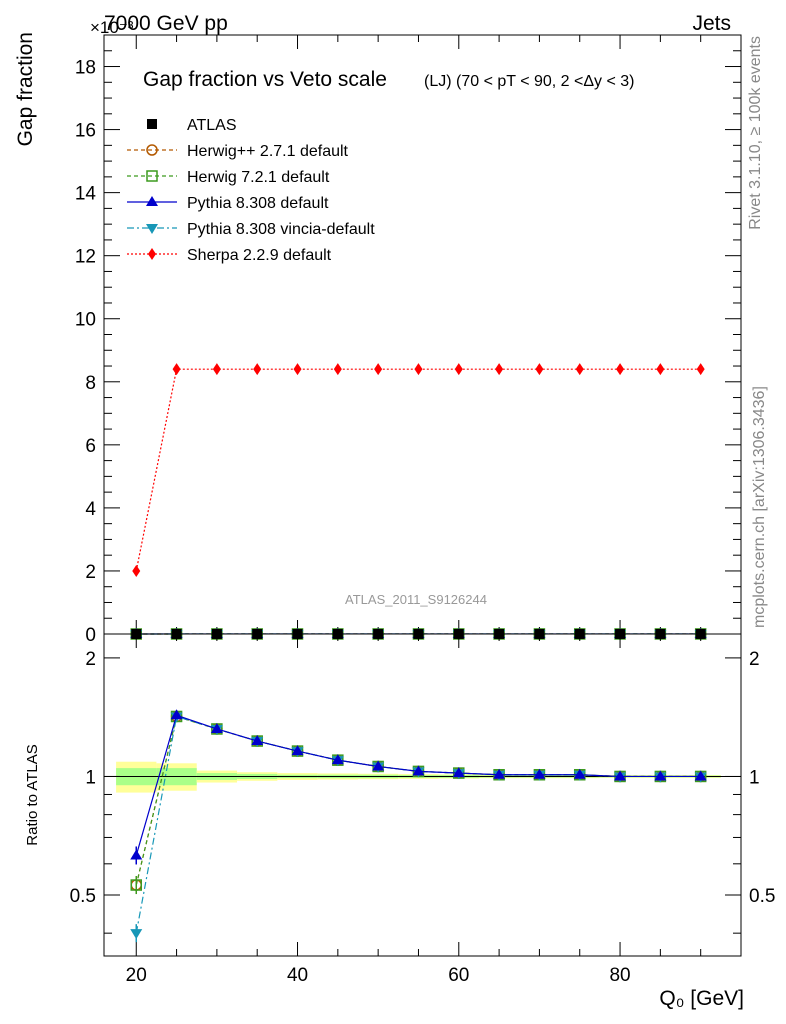 The width and height of the screenshot is (786, 1024). Describe the element at coordinates (86, 194) in the screenshot. I see `main-y-tick-label: 14` at that location.